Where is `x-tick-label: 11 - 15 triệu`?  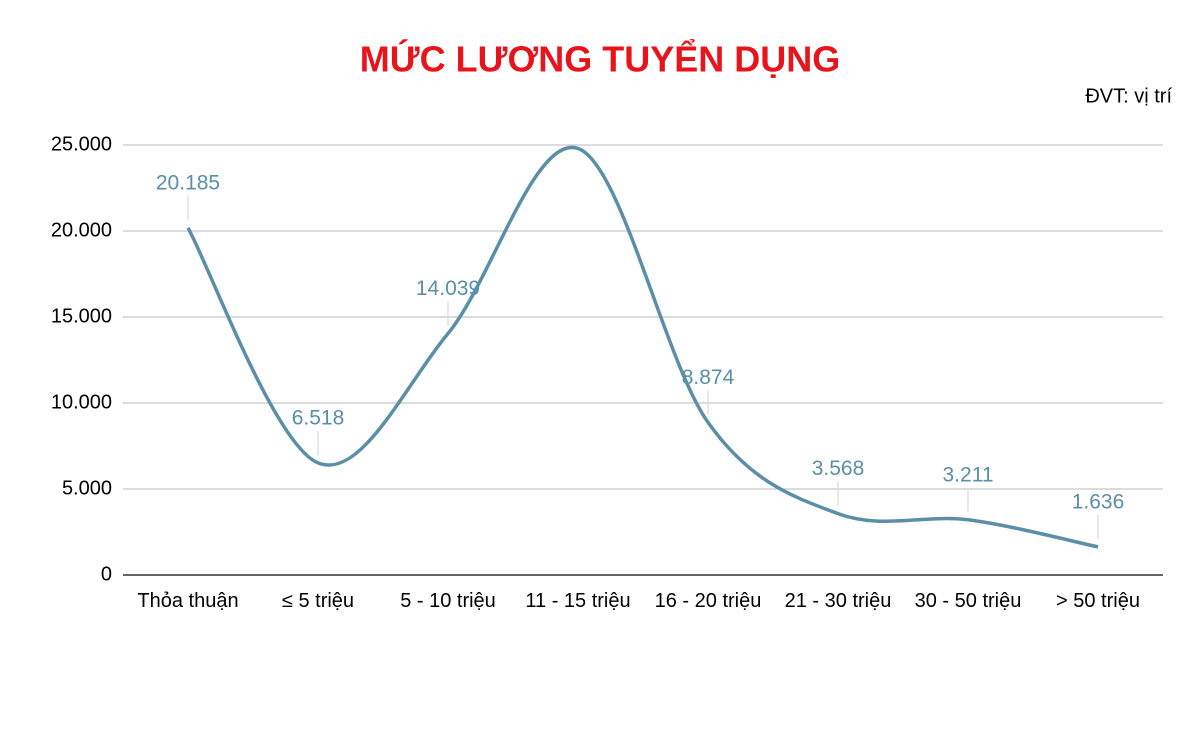
x-tick-label: 11 - 15 triệu is located at coordinates (578, 601).